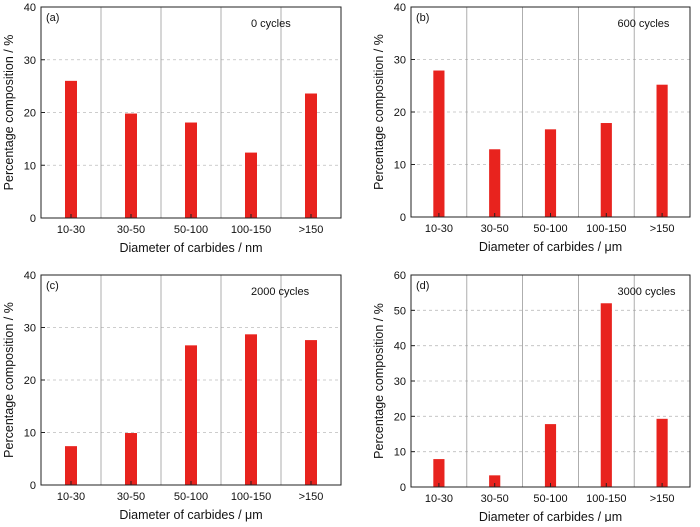 The height and width of the screenshot is (527, 700). I want to click on y-tick-label: 50, so click(400, 311).